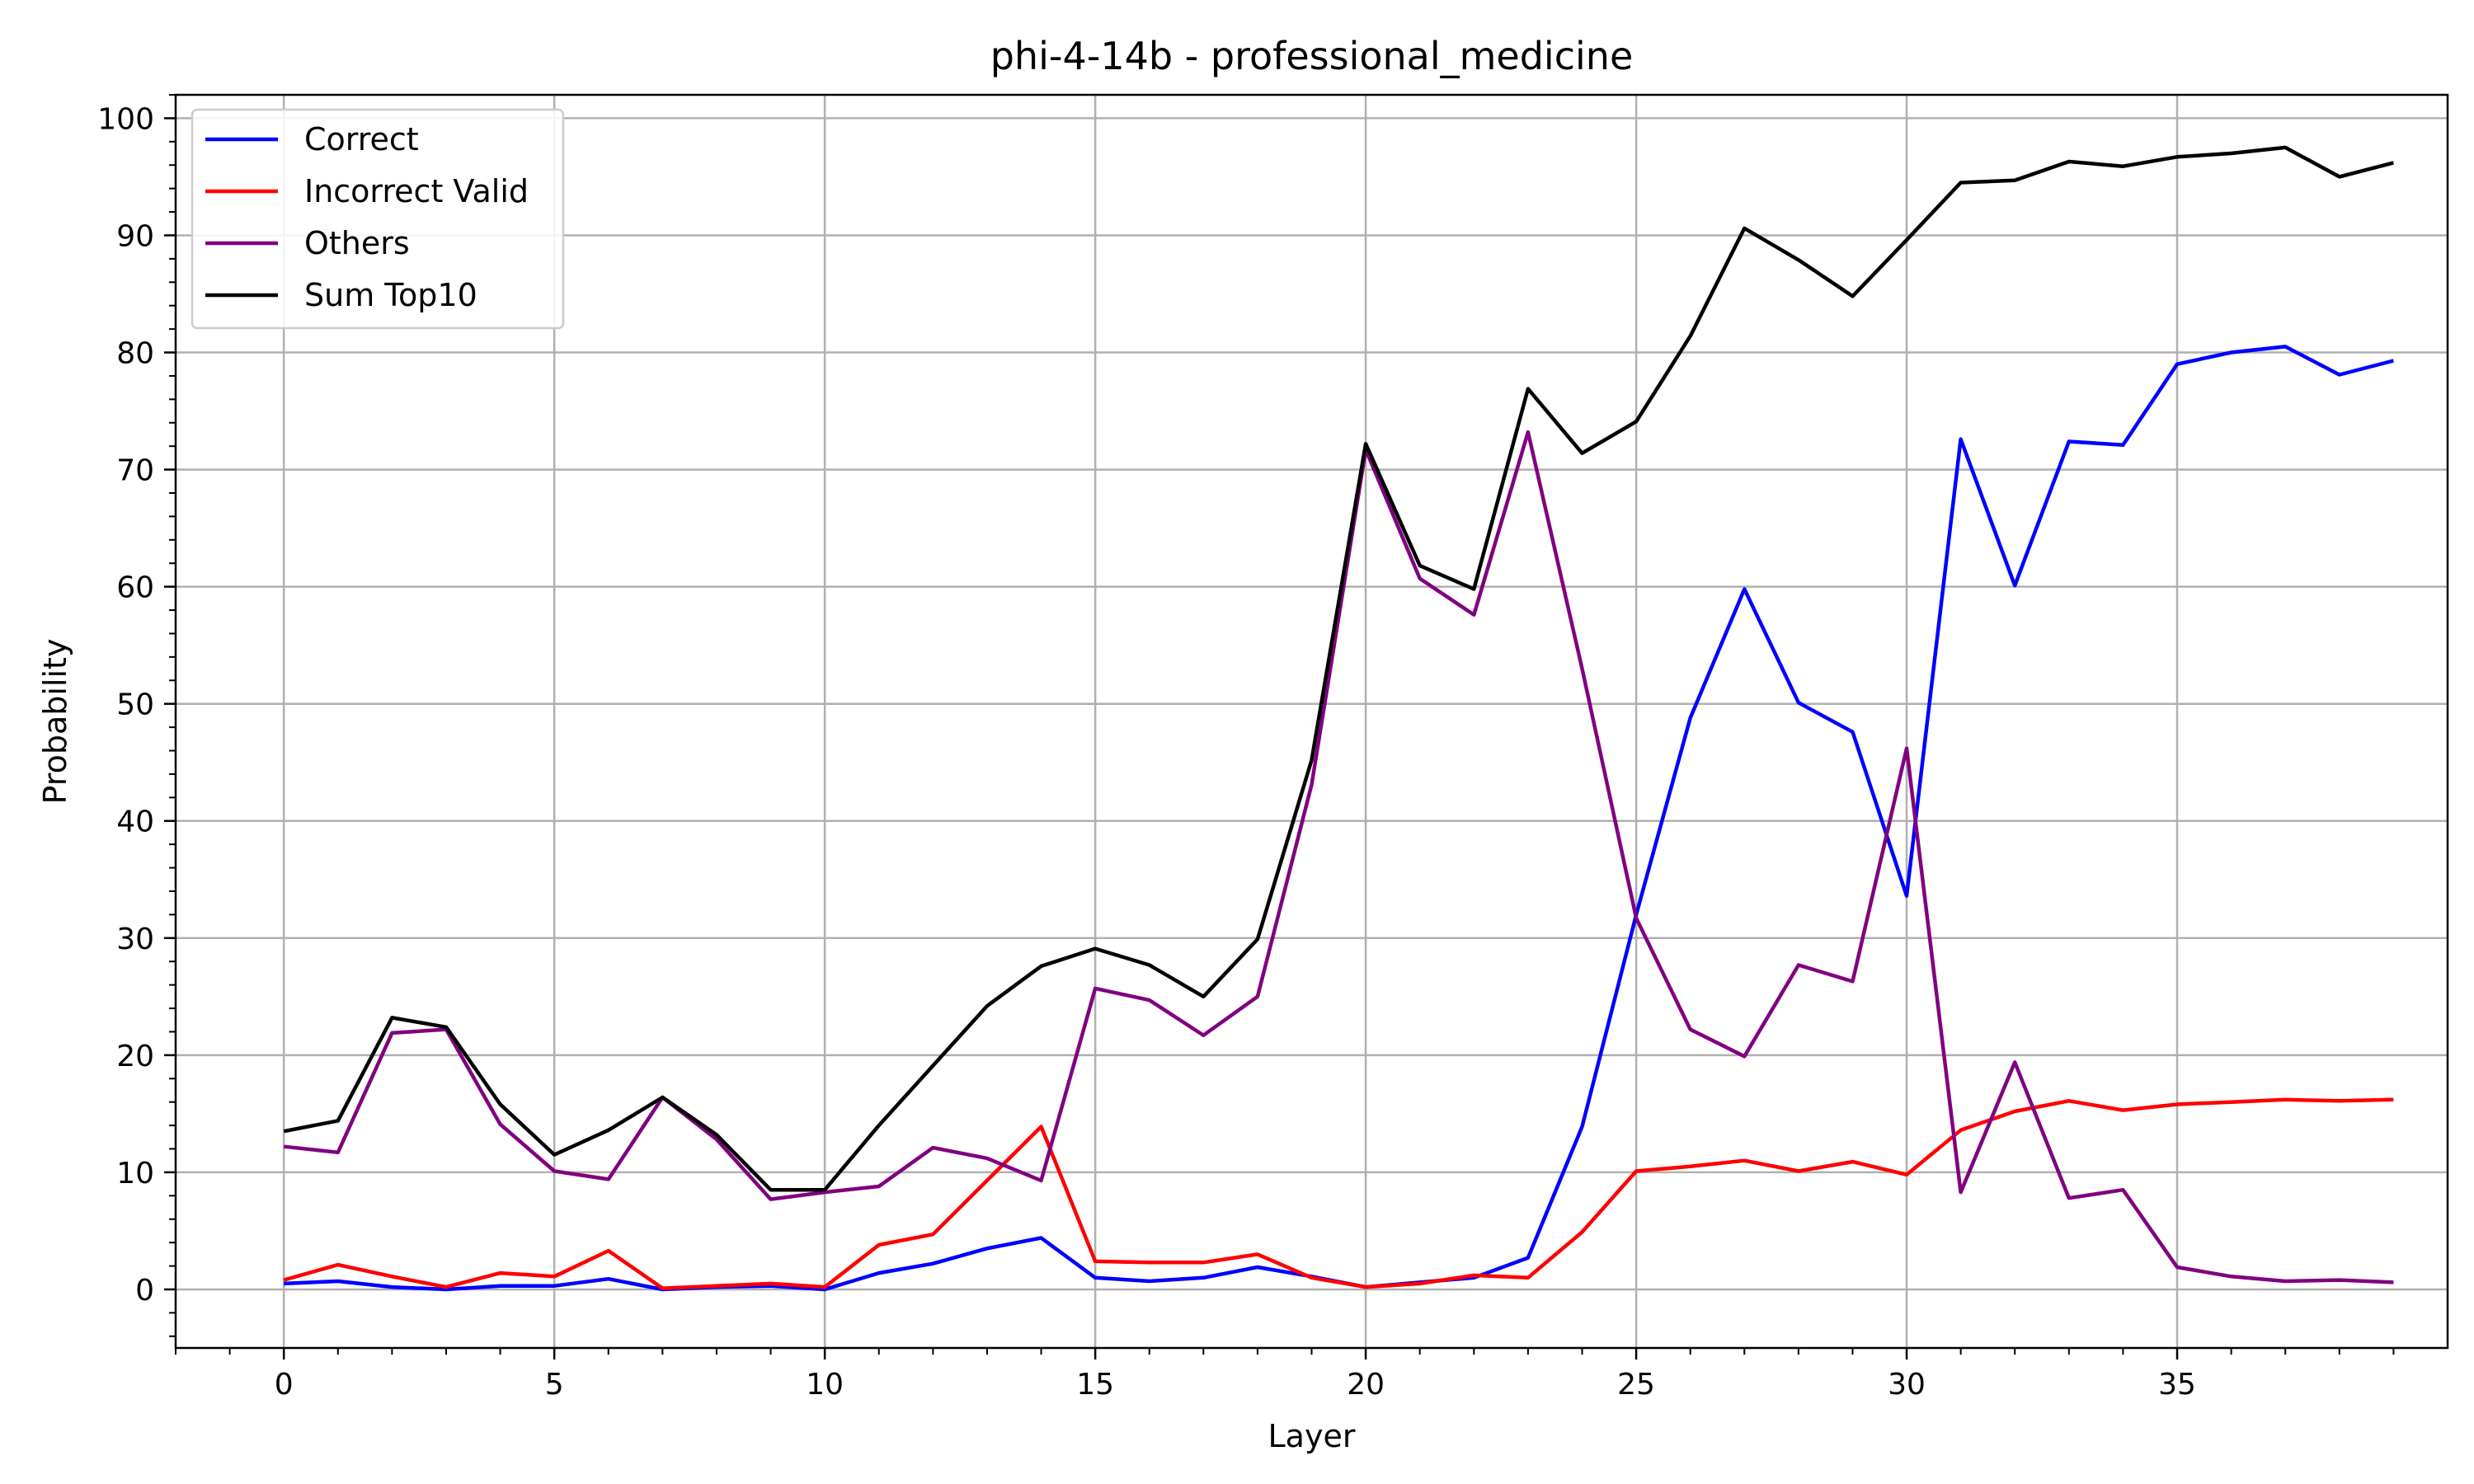  I want to click on legend-label-sum-top10: Sum Top10, so click(390, 295).